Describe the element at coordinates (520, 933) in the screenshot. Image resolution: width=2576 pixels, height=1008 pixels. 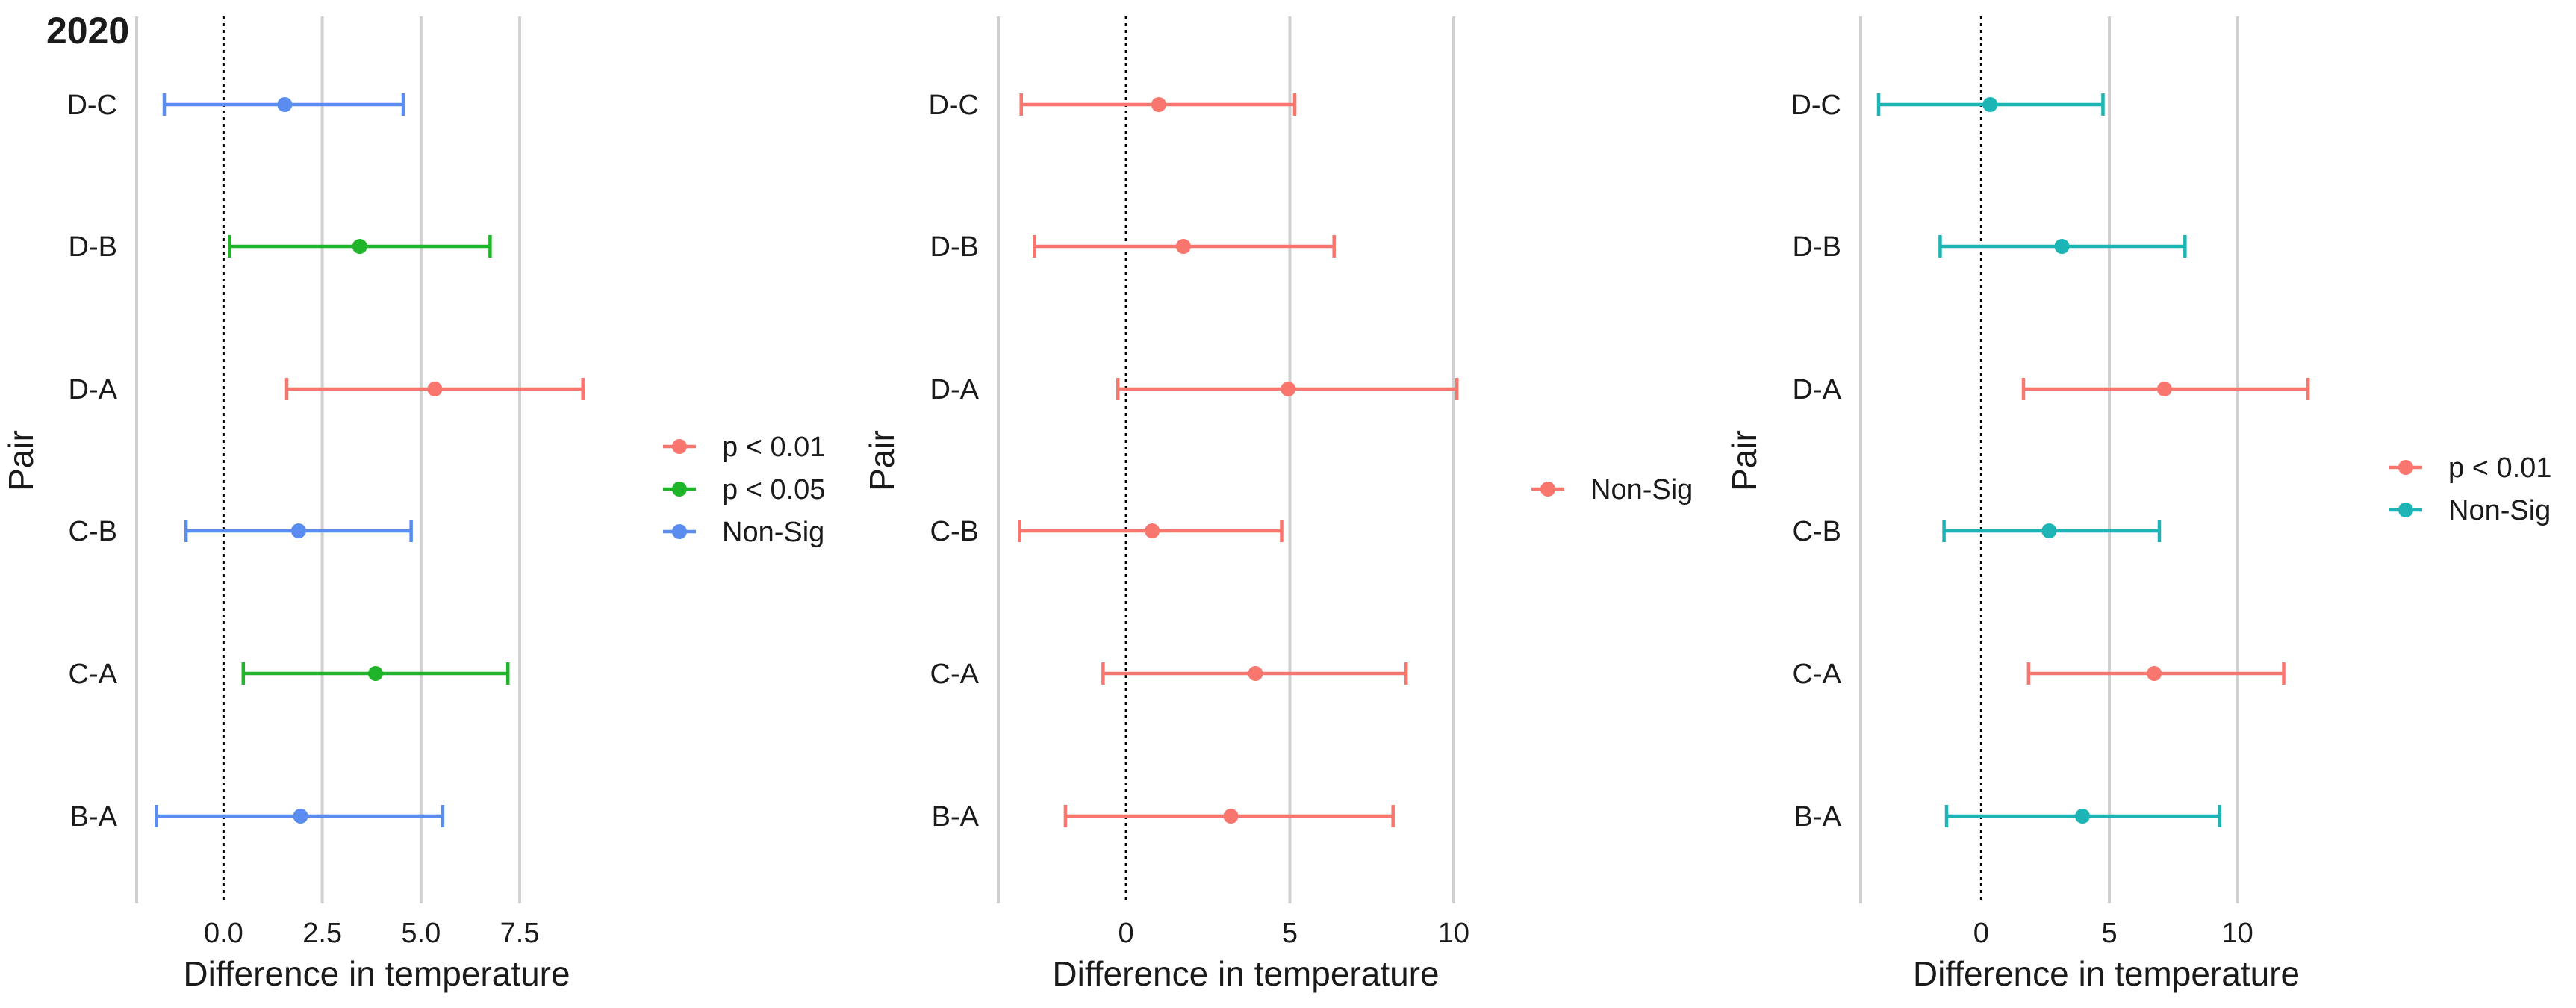
I see `x-tick-label: 7.5` at that location.